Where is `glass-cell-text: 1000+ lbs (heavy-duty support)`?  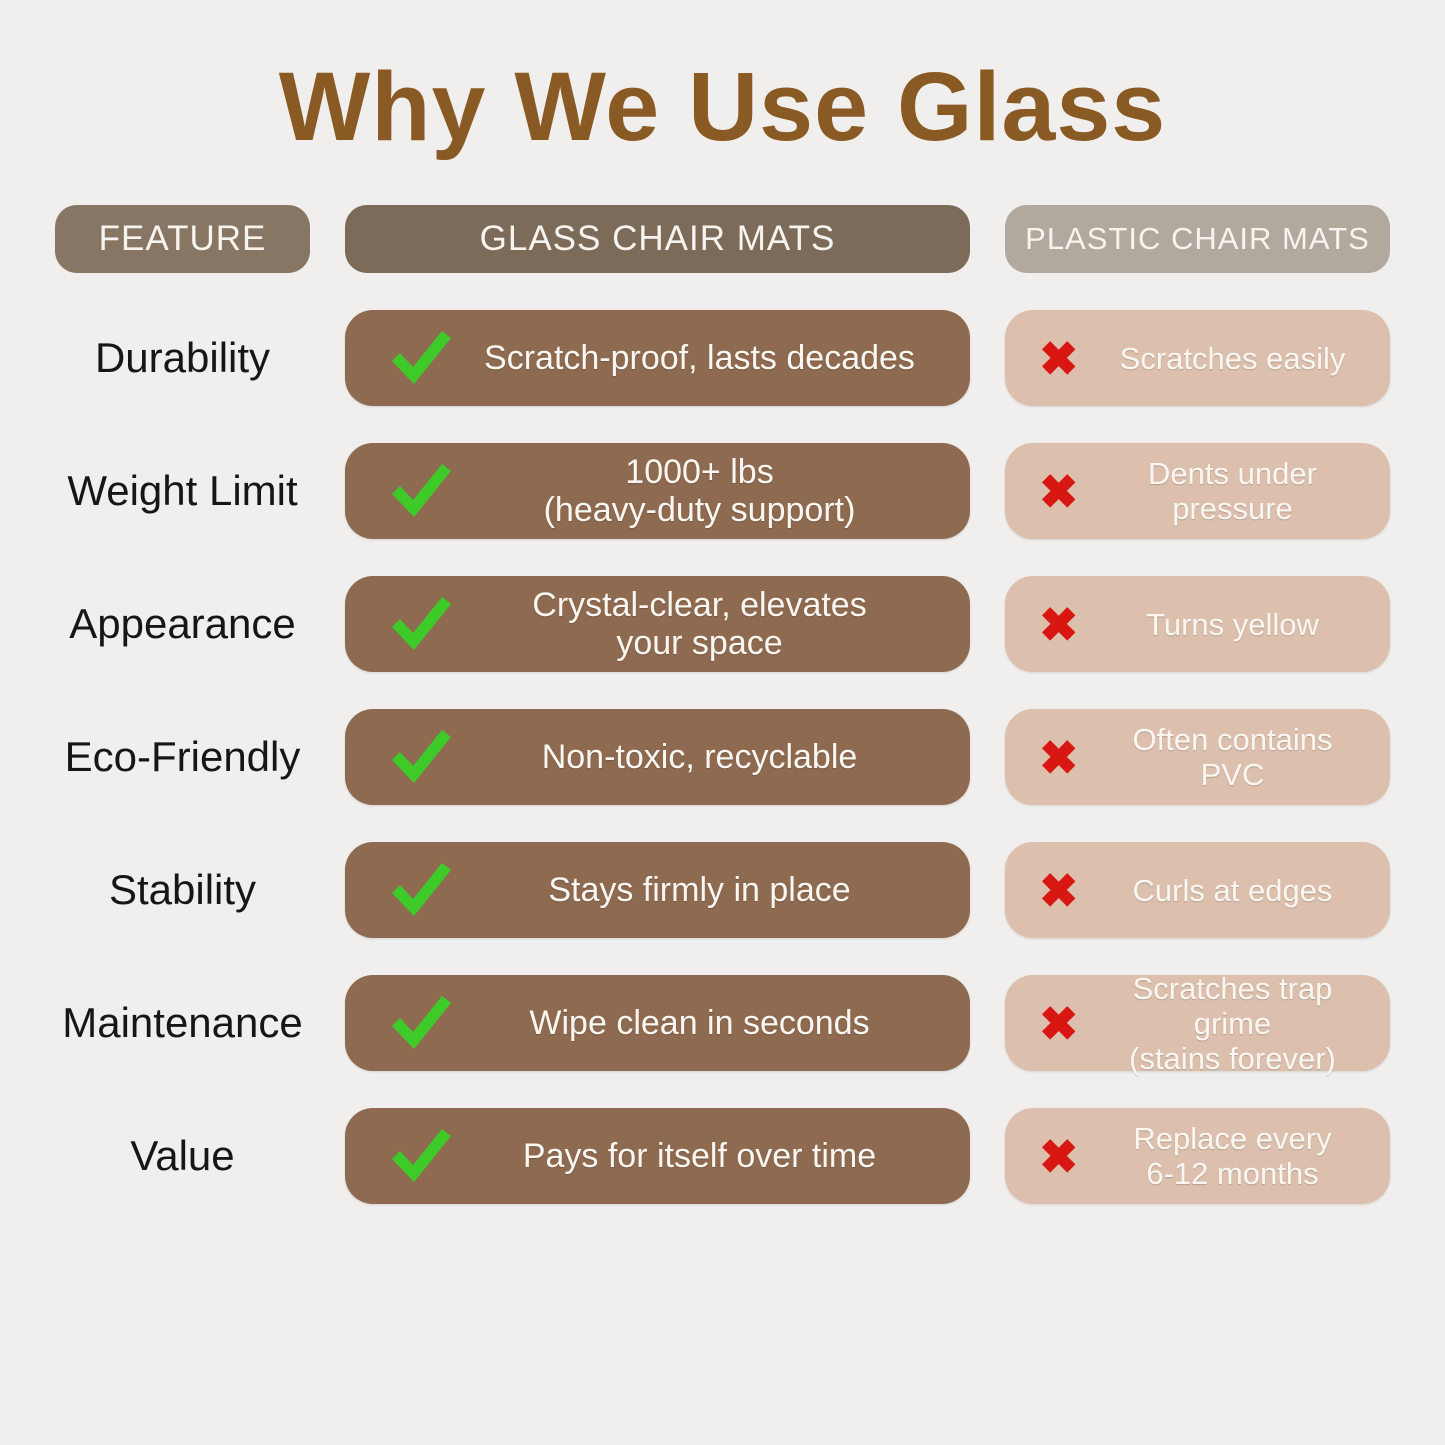 glass-cell-text: 1000+ lbs (heavy-duty support) is located at coordinates (699, 491).